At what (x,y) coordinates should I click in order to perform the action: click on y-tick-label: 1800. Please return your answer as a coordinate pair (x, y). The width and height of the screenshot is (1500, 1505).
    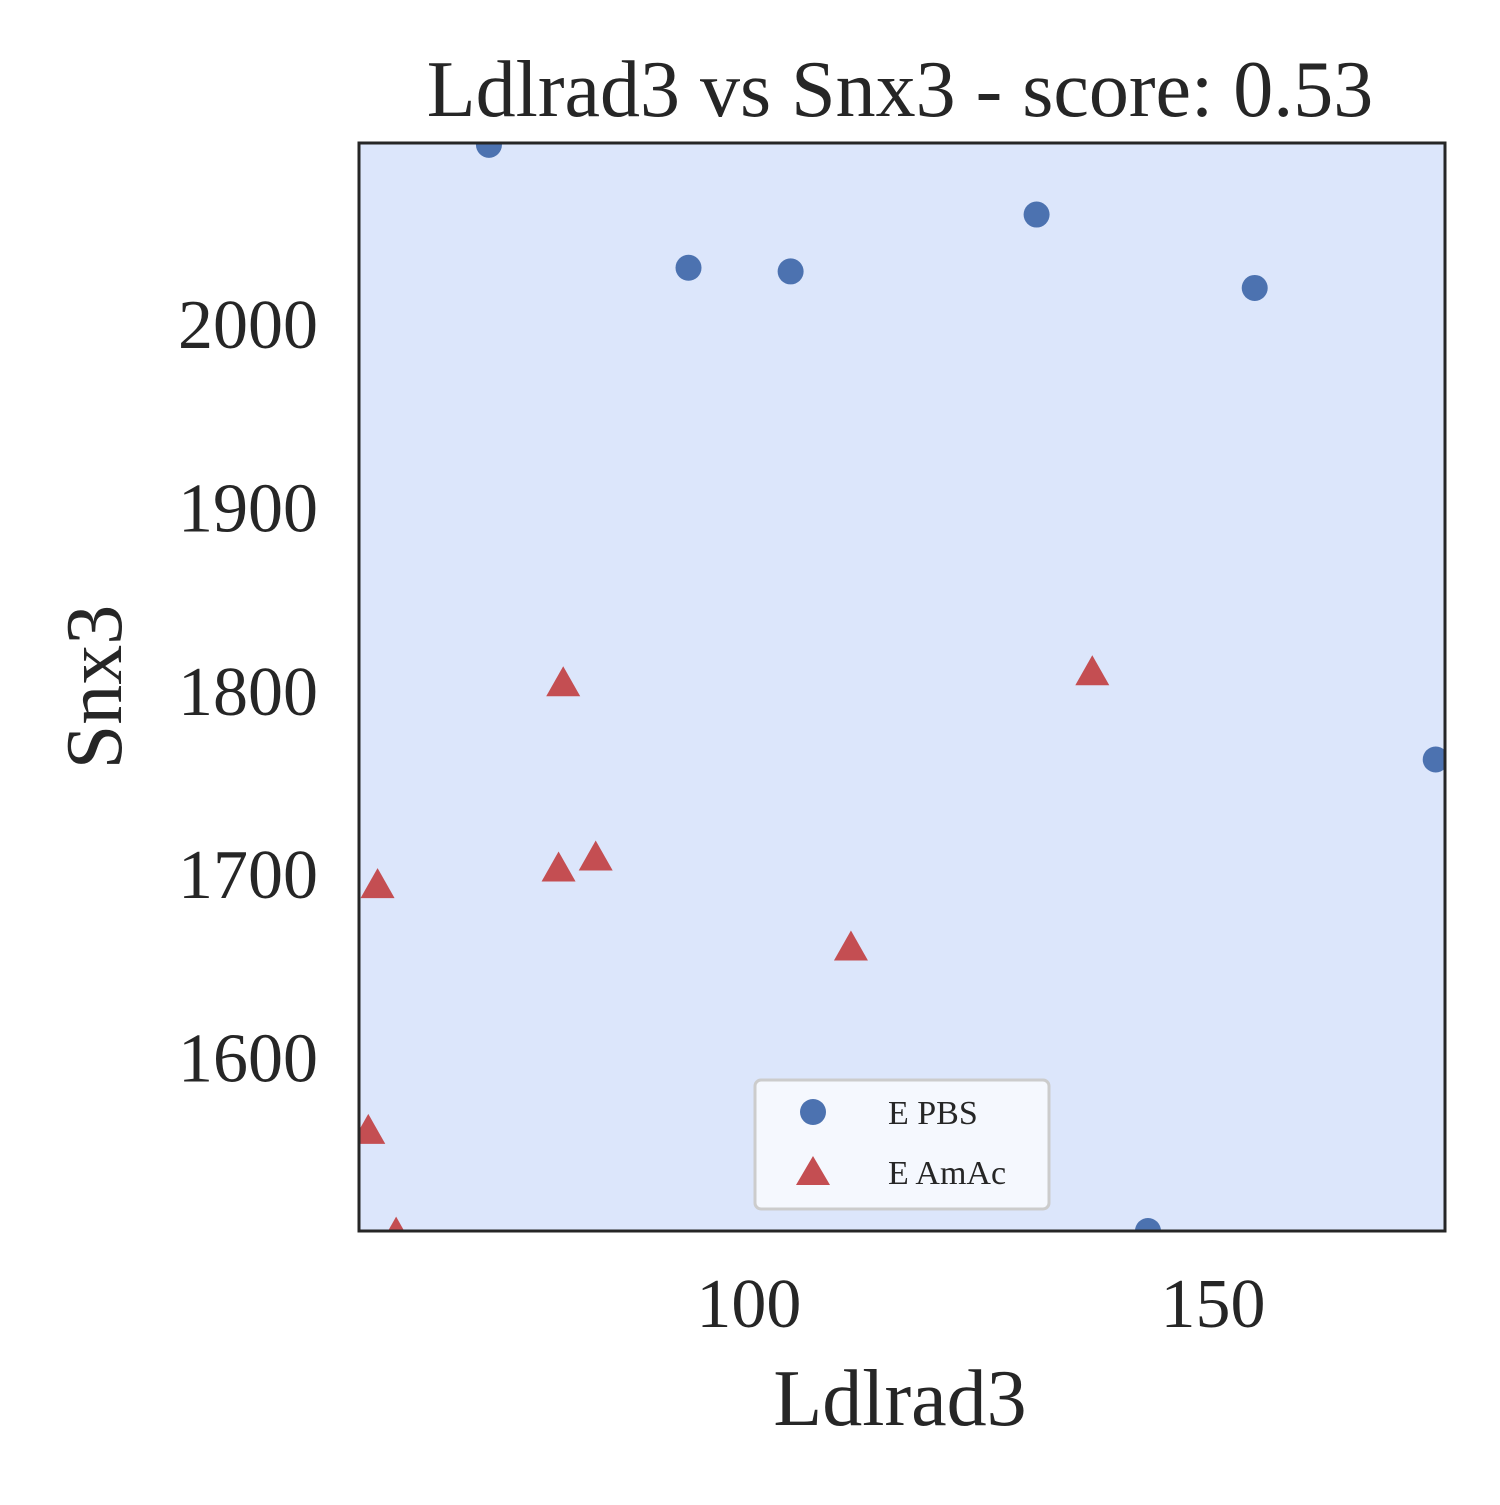
    Looking at the image, I should click on (248, 692).